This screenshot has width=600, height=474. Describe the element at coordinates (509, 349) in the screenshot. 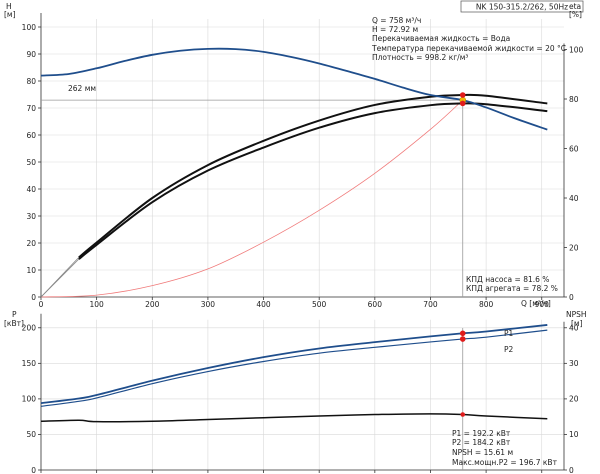

I see `p2-curve-label: P2` at that location.